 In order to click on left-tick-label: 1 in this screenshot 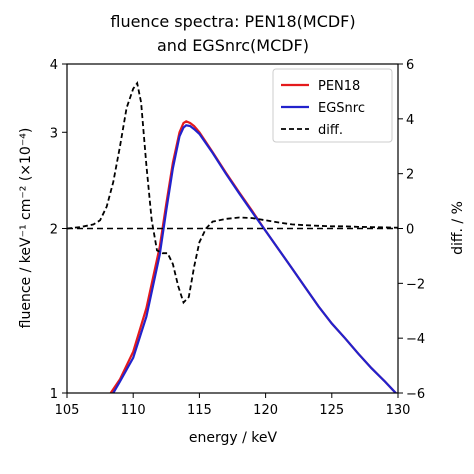, I will do `click(54, 394)`.